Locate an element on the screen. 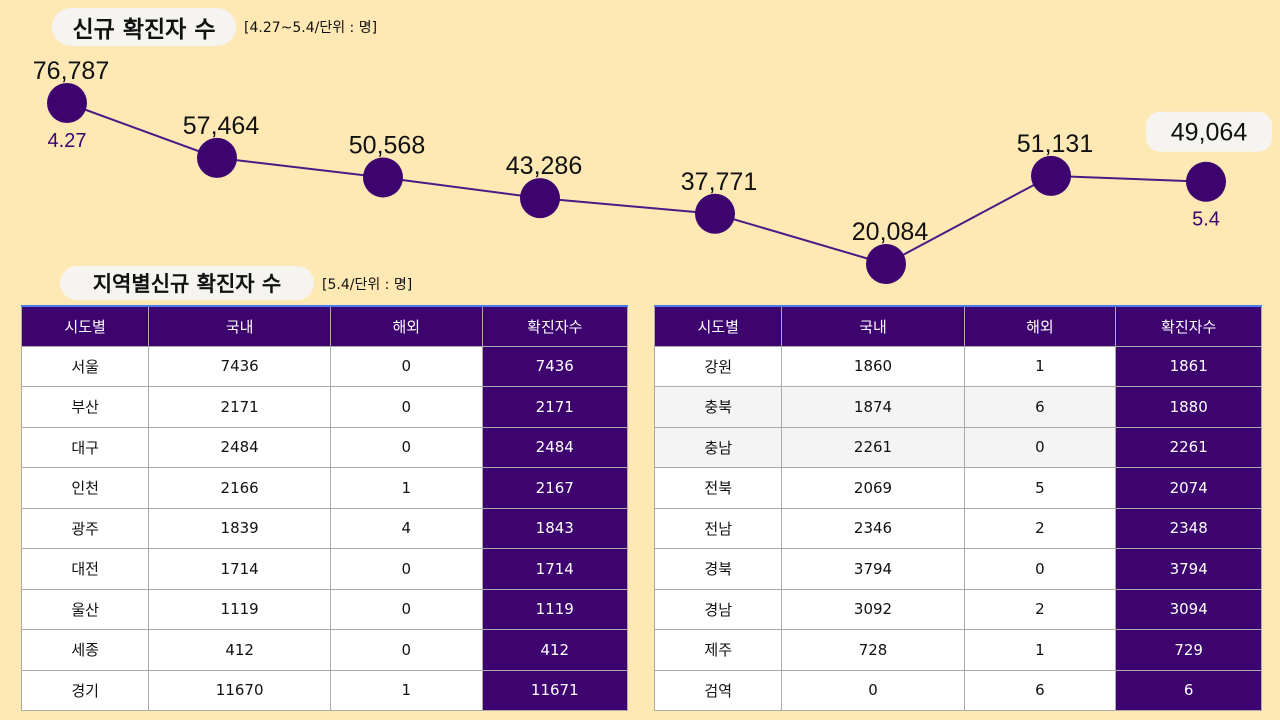 This screenshot has width=1280, height=720. table-cell: 경북 is located at coordinates (718, 569).